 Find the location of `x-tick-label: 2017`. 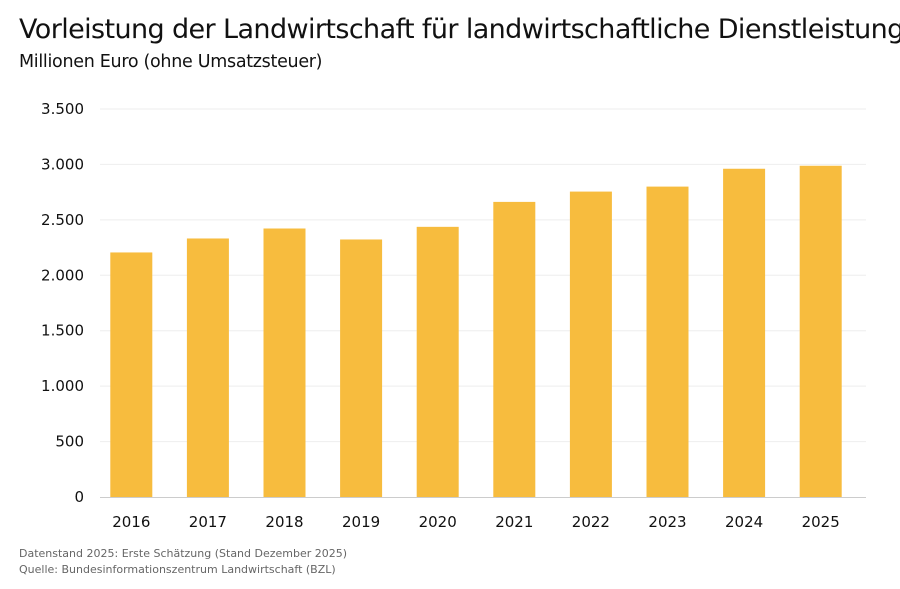

x-tick-label: 2017 is located at coordinates (208, 522).